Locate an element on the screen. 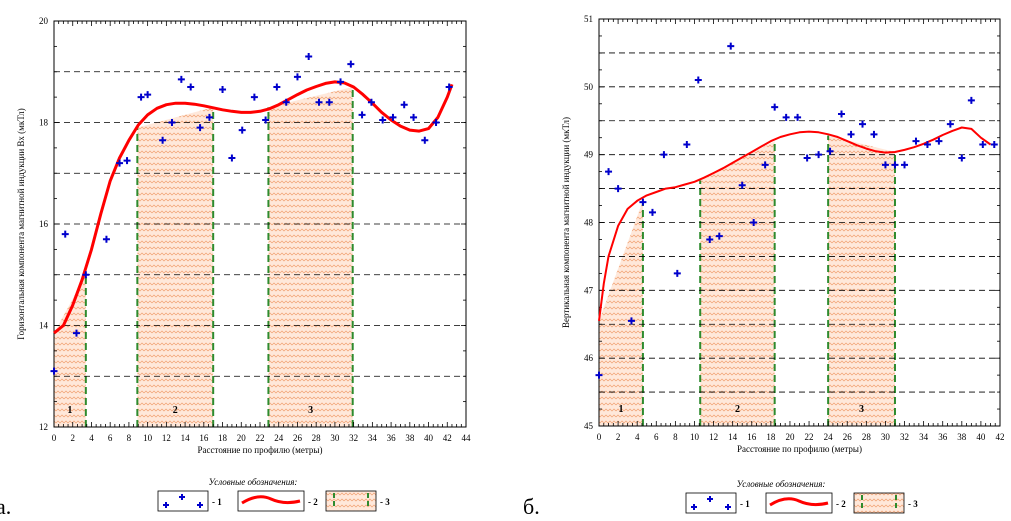 This screenshot has height=521, width=1011. x-tick-label: 2 is located at coordinates (618, 437).